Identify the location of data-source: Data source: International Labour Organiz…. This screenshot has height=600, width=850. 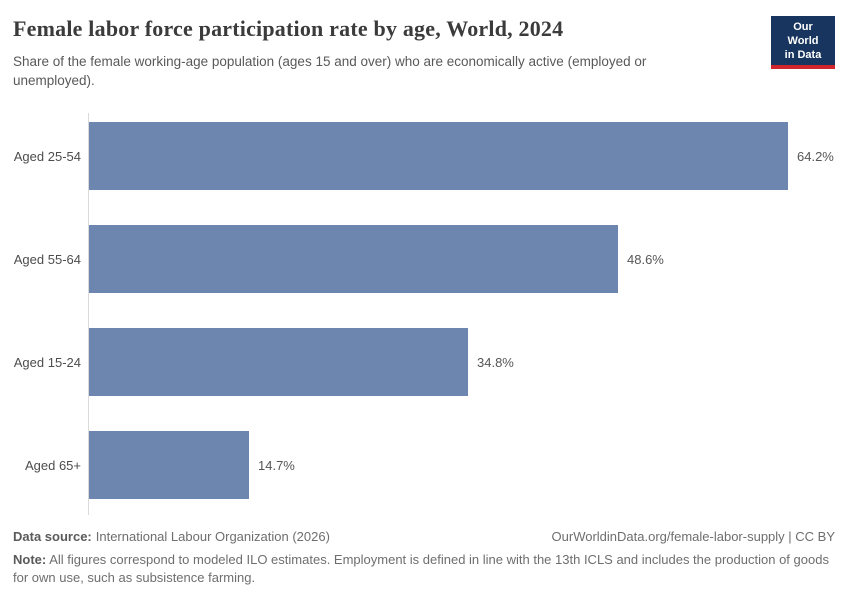
(171, 536).